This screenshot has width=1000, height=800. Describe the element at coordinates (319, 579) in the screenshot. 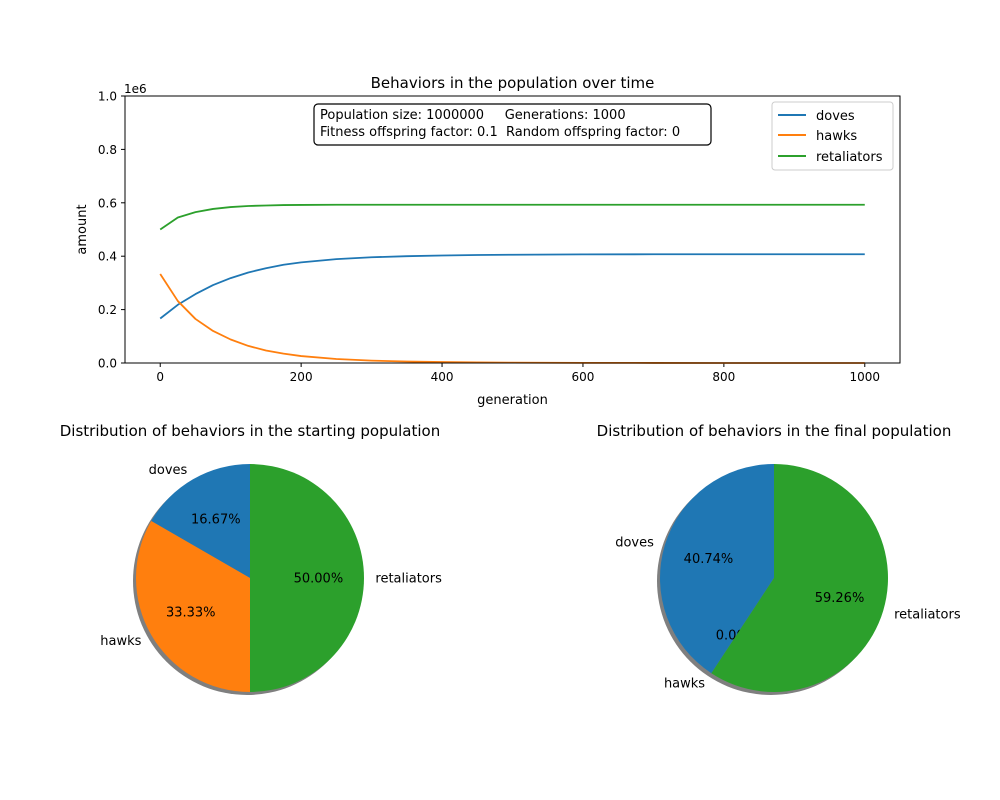

I see `pie-start-pct-retaliators: 50.00%` at that location.